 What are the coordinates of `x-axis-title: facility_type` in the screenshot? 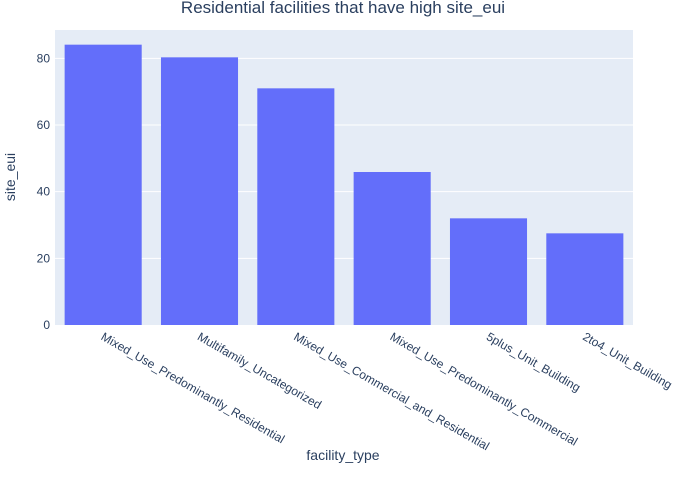 It's located at (342, 455).